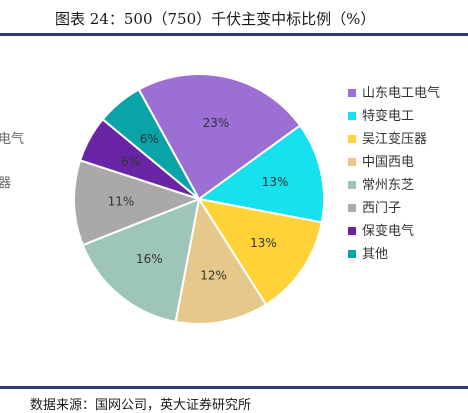 The image size is (468, 413). I want to click on chart-title: 图表 24：500（750）千伏主变中标比例（%）, so click(215, 19).